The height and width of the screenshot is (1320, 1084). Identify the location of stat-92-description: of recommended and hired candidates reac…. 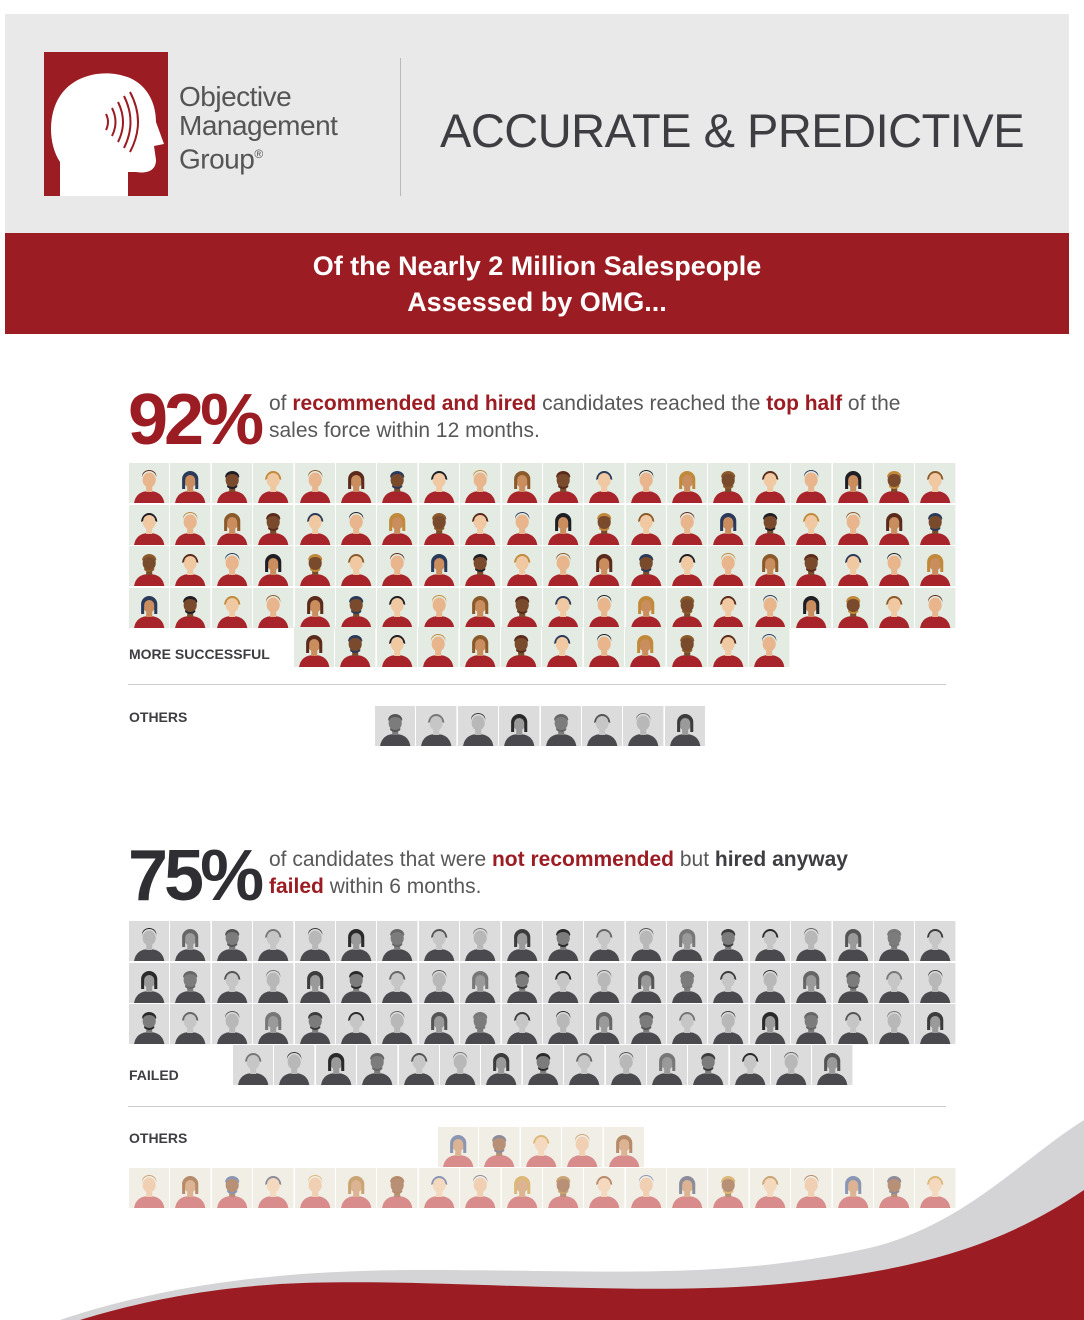
(599, 417).